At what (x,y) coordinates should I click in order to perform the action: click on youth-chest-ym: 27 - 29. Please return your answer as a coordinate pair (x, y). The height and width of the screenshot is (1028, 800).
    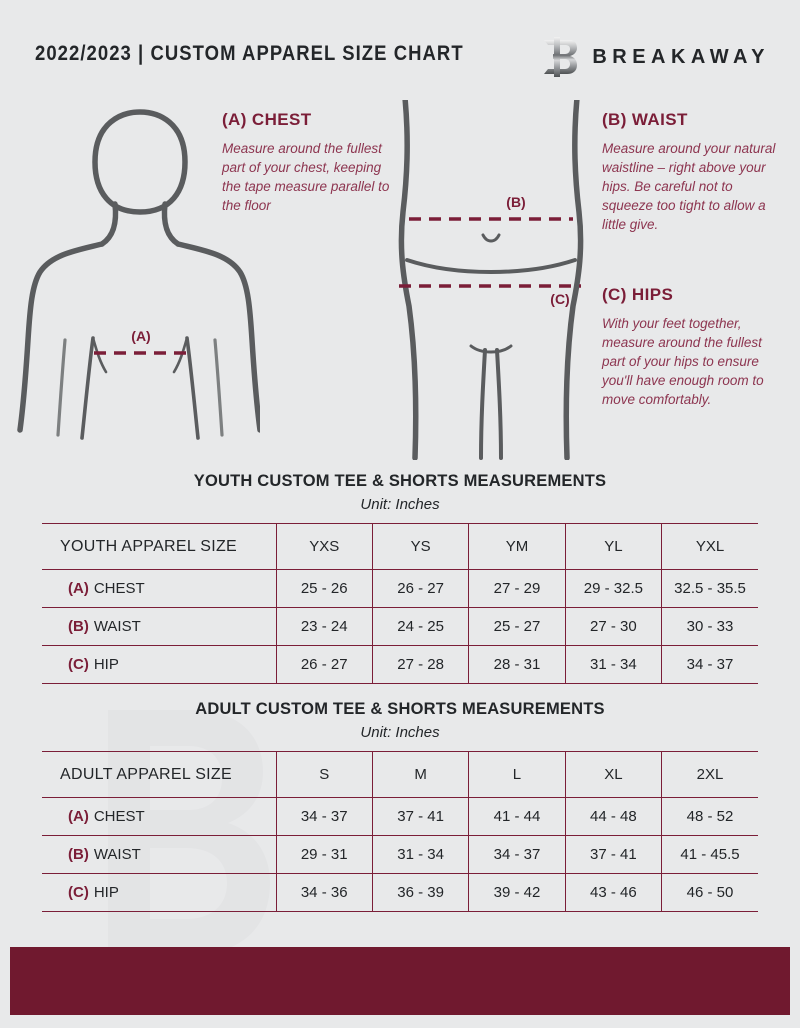
    Looking at the image, I should click on (517, 588).